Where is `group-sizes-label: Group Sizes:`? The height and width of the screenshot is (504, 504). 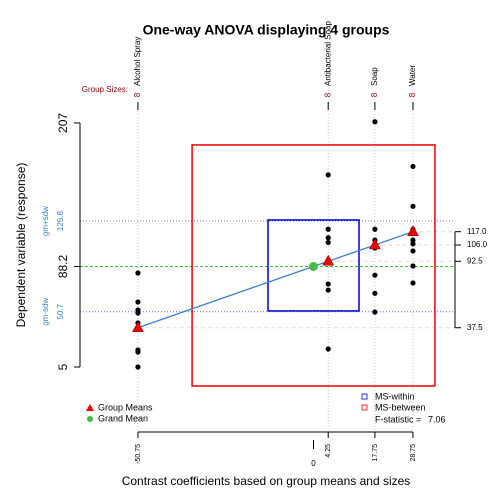
group-sizes-label: Group Sizes: is located at coordinates (105, 89).